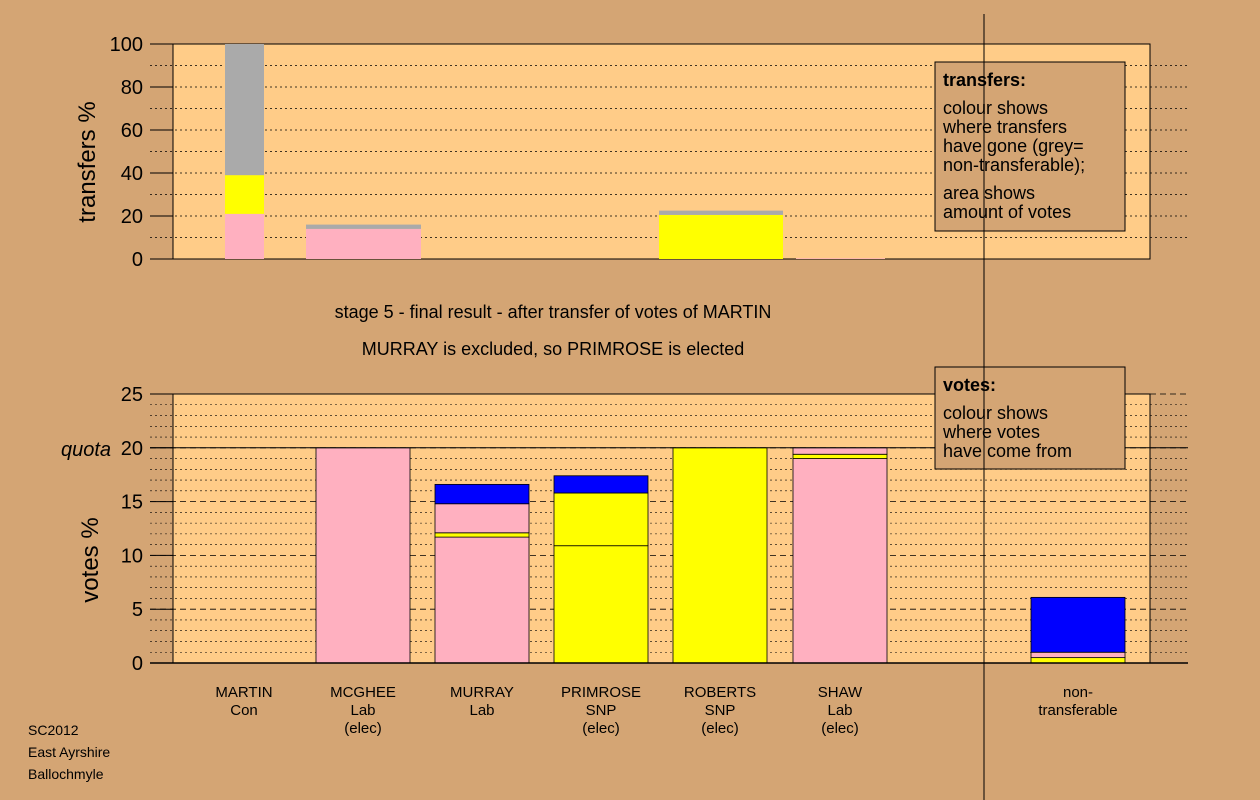  Describe the element at coordinates (141, 152) in the screenshot. I see `transfers-y-ticks: 0 20 40 60 80 100` at that location.